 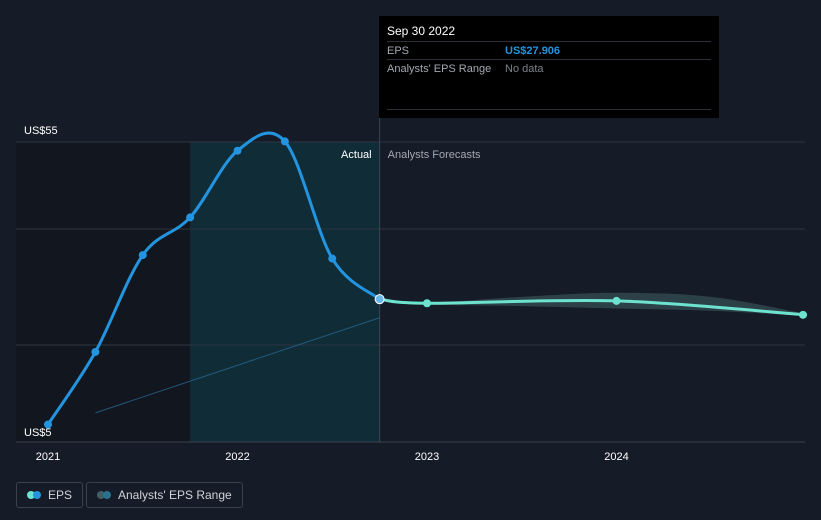 I want to click on forecast-label: Analysts Forecasts, so click(x=434, y=155).